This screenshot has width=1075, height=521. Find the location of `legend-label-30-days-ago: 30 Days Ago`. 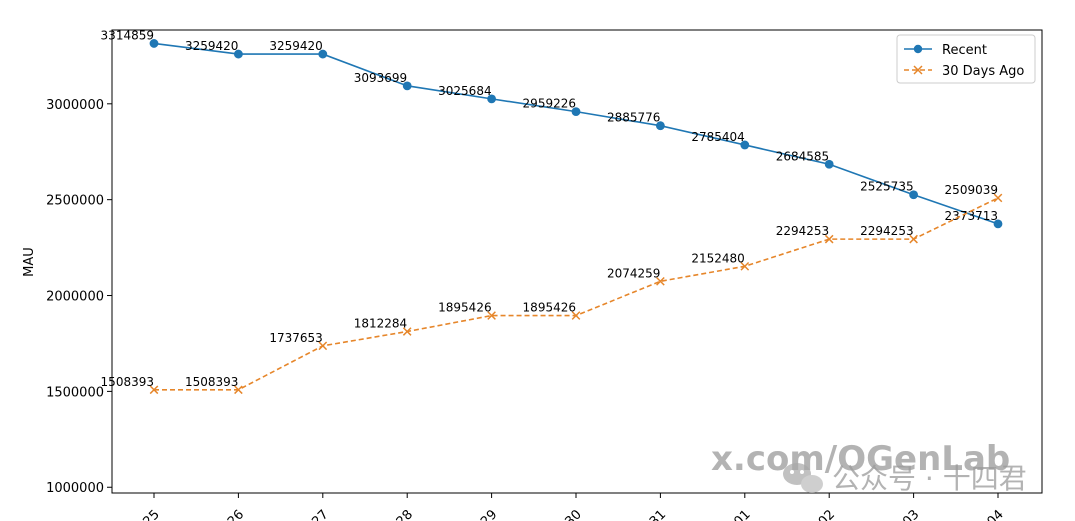

legend-label-30-days-ago: 30 Days Ago is located at coordinates (983, 71).